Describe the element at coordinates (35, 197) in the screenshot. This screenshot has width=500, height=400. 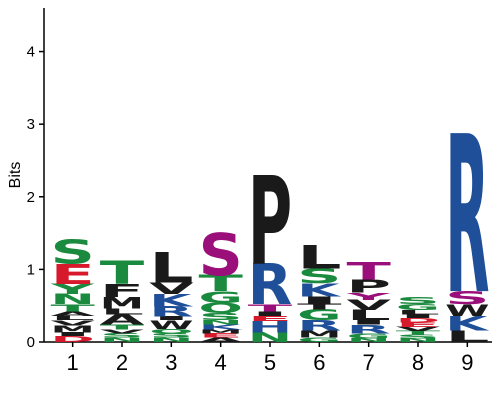
I see `y-tick-labels: 0 1 2 3 4` at that location.